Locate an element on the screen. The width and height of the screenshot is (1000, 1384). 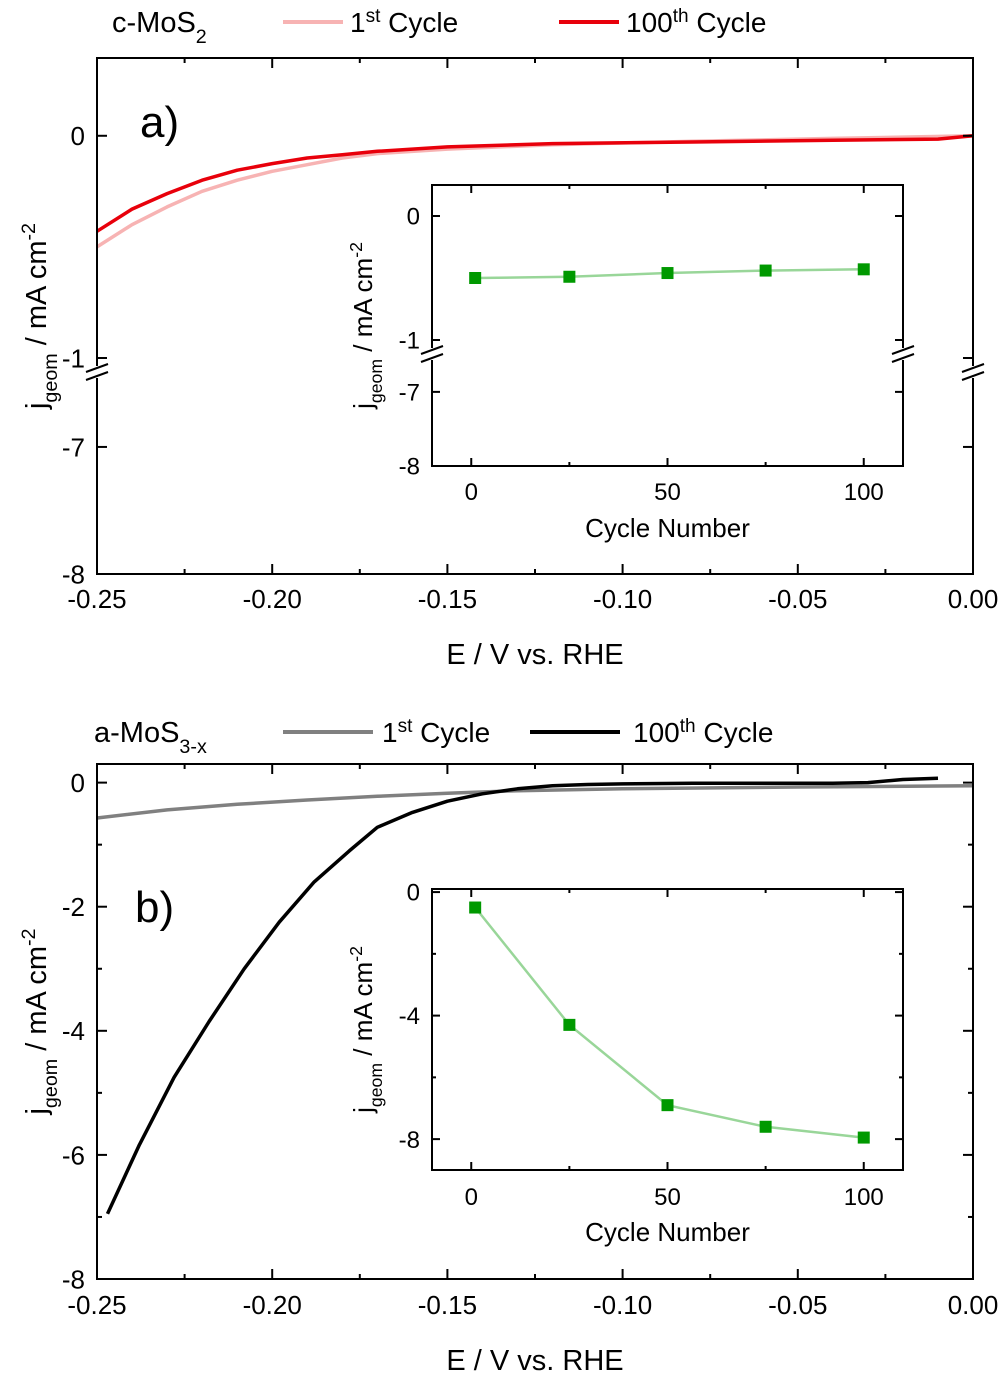
panel-b-legend-title: a-MoS3-x is located at coordinates (150, 737).